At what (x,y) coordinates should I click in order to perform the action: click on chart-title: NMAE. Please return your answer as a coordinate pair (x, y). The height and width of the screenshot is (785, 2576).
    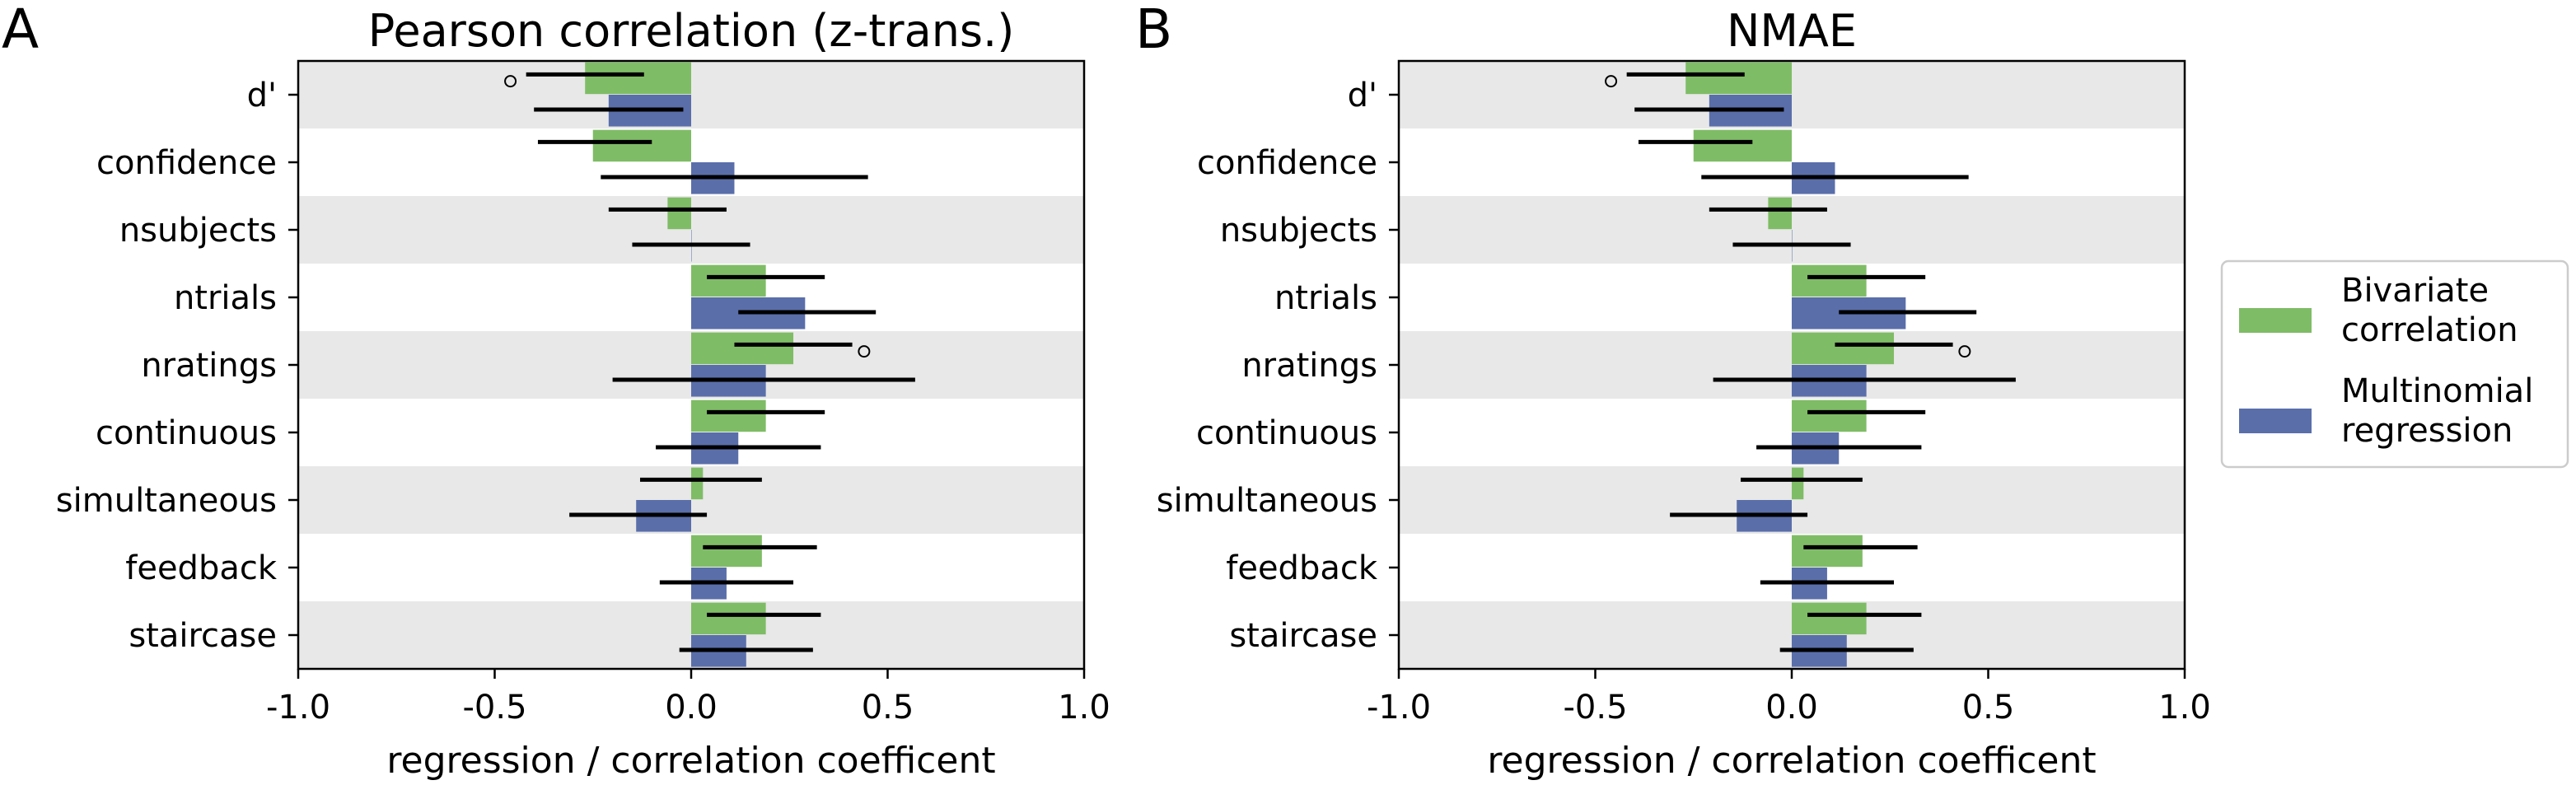
    Looking at the image, I should click on (1792, 31).